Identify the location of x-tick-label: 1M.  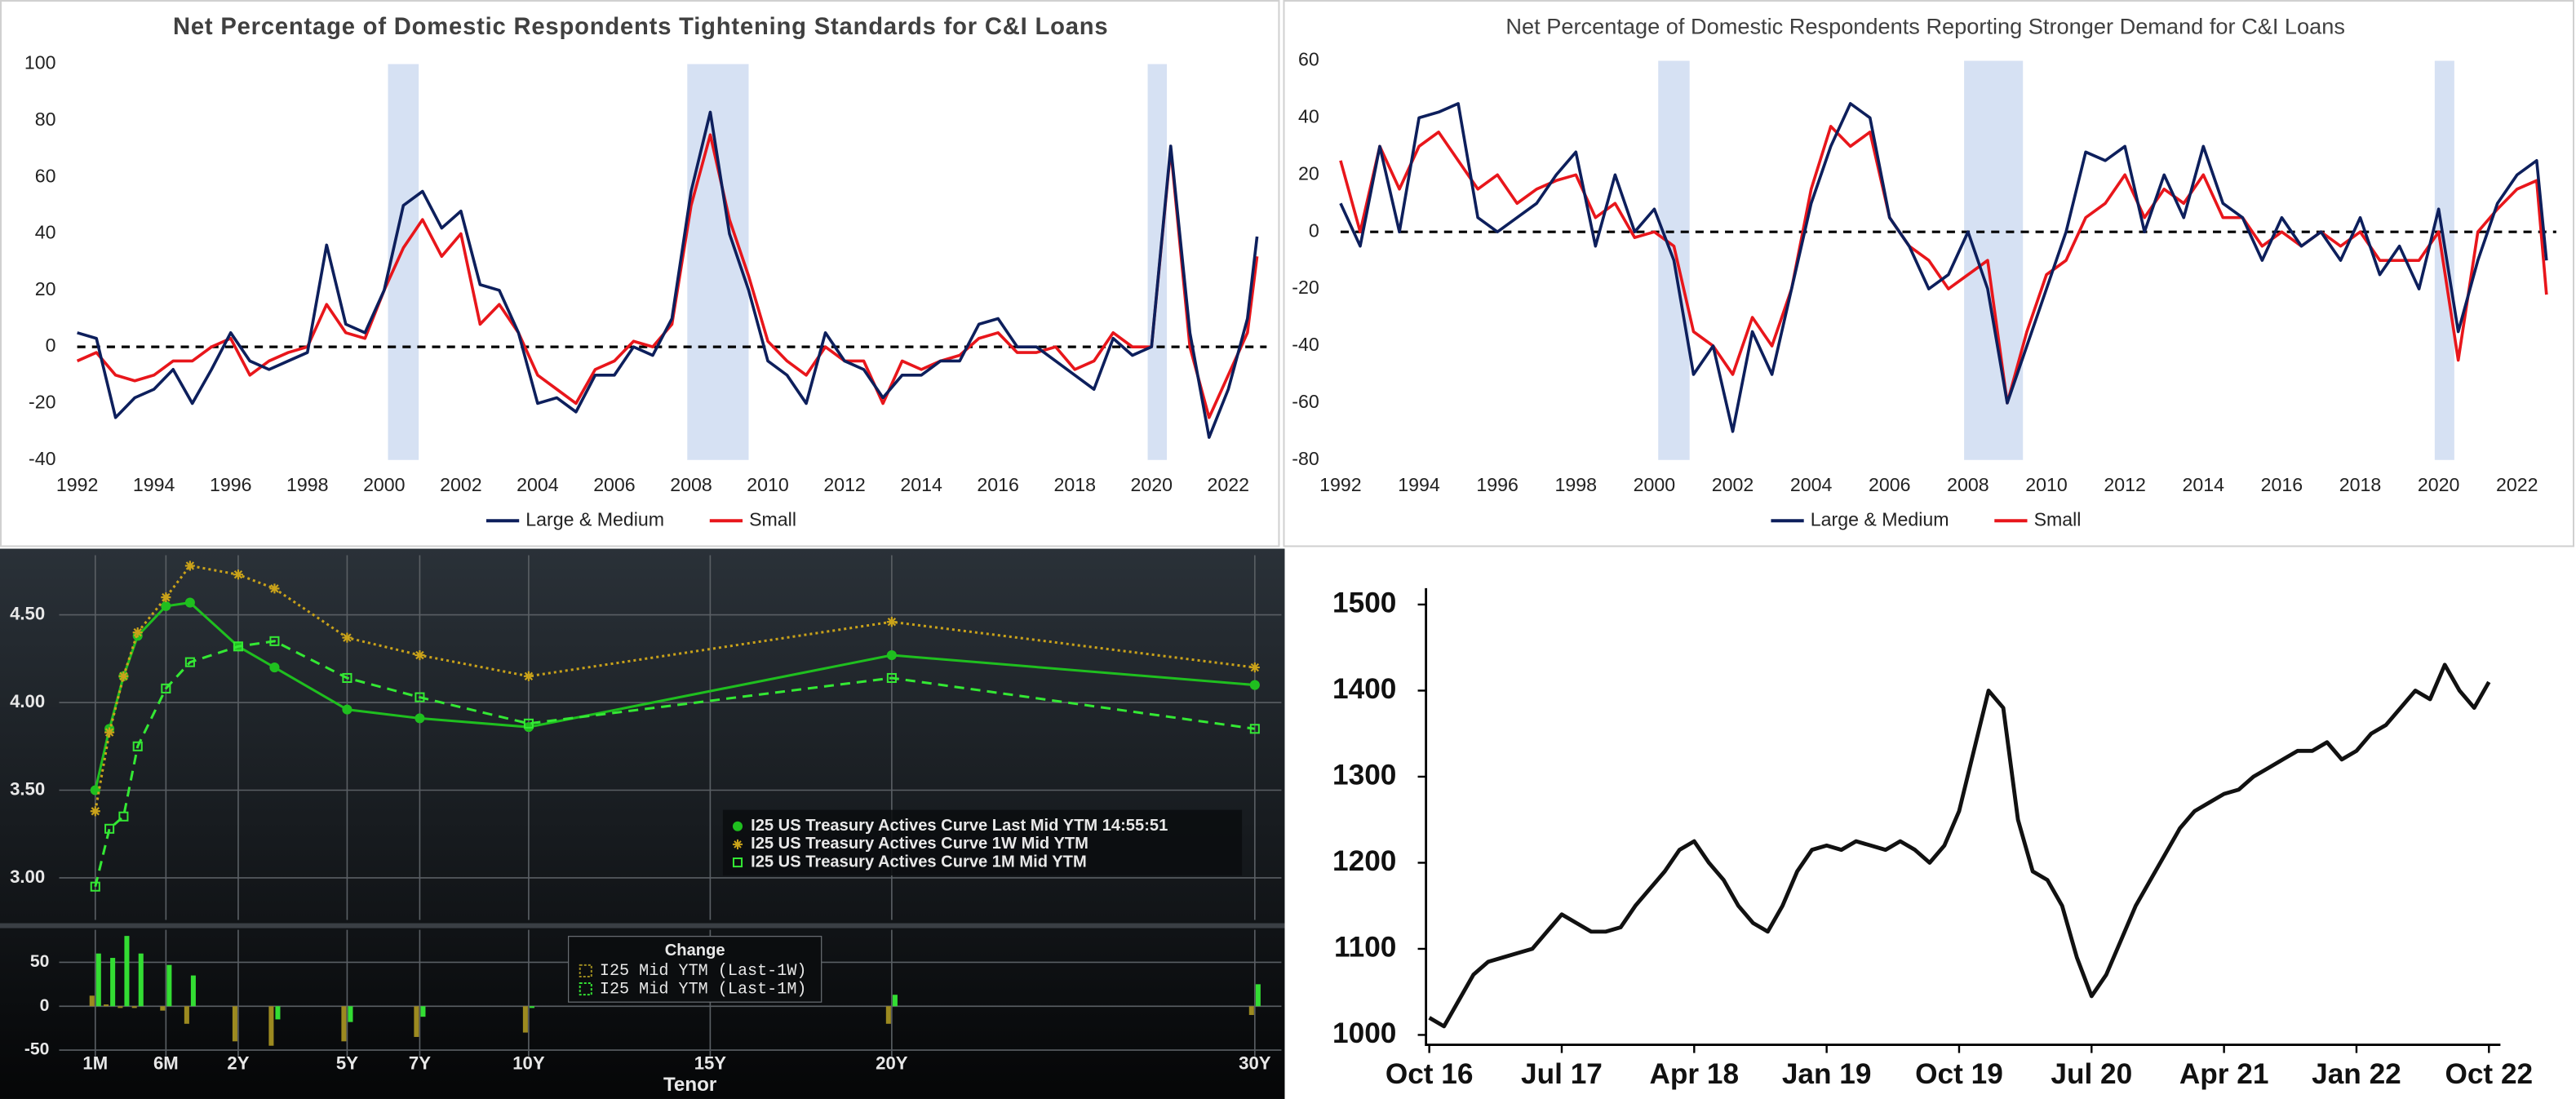
(95, 1063).